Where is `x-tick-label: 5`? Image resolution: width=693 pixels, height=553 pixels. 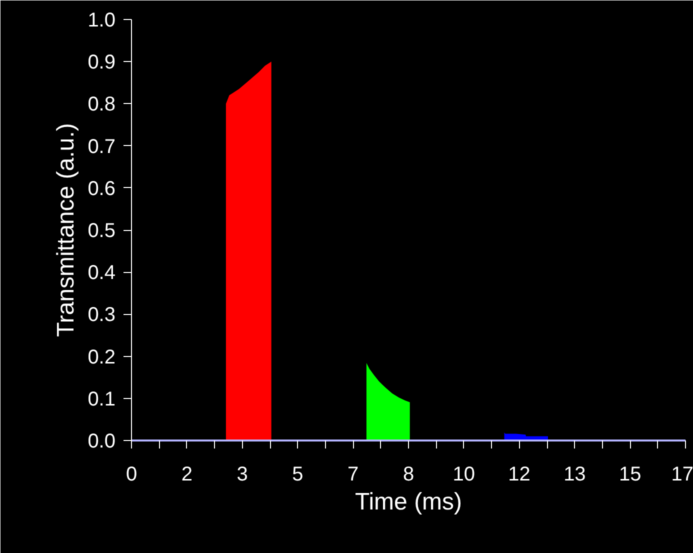 x-tick-label: 5 is located at coordinates (298, 475).